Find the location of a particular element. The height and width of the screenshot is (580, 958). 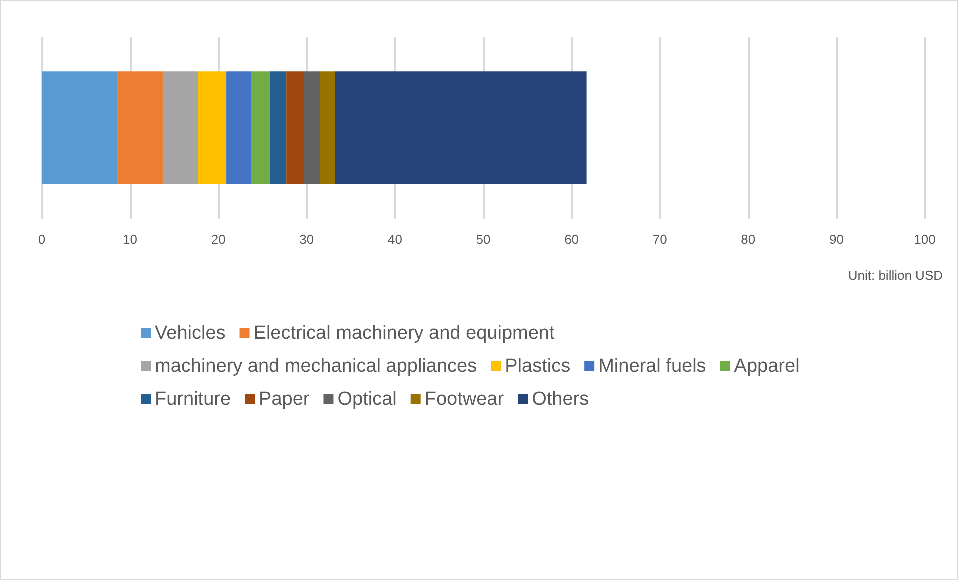

legend-label: Furniture is located at coordinates (193, 399).